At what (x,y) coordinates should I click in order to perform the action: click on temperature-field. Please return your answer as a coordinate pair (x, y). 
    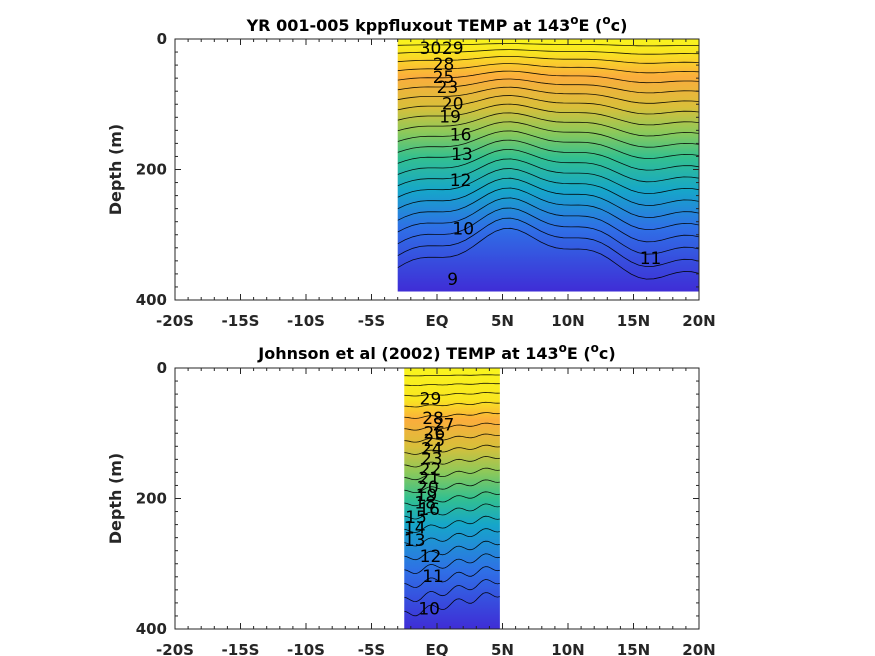
    Looking at the image, I should click on (548, 165).